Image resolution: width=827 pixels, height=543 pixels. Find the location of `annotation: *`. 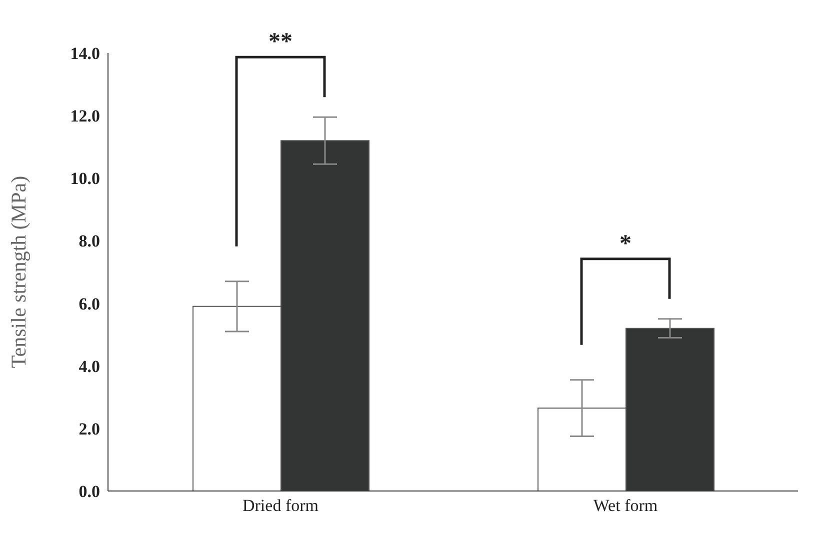

annotation: * is located at coordinates (626, 243).